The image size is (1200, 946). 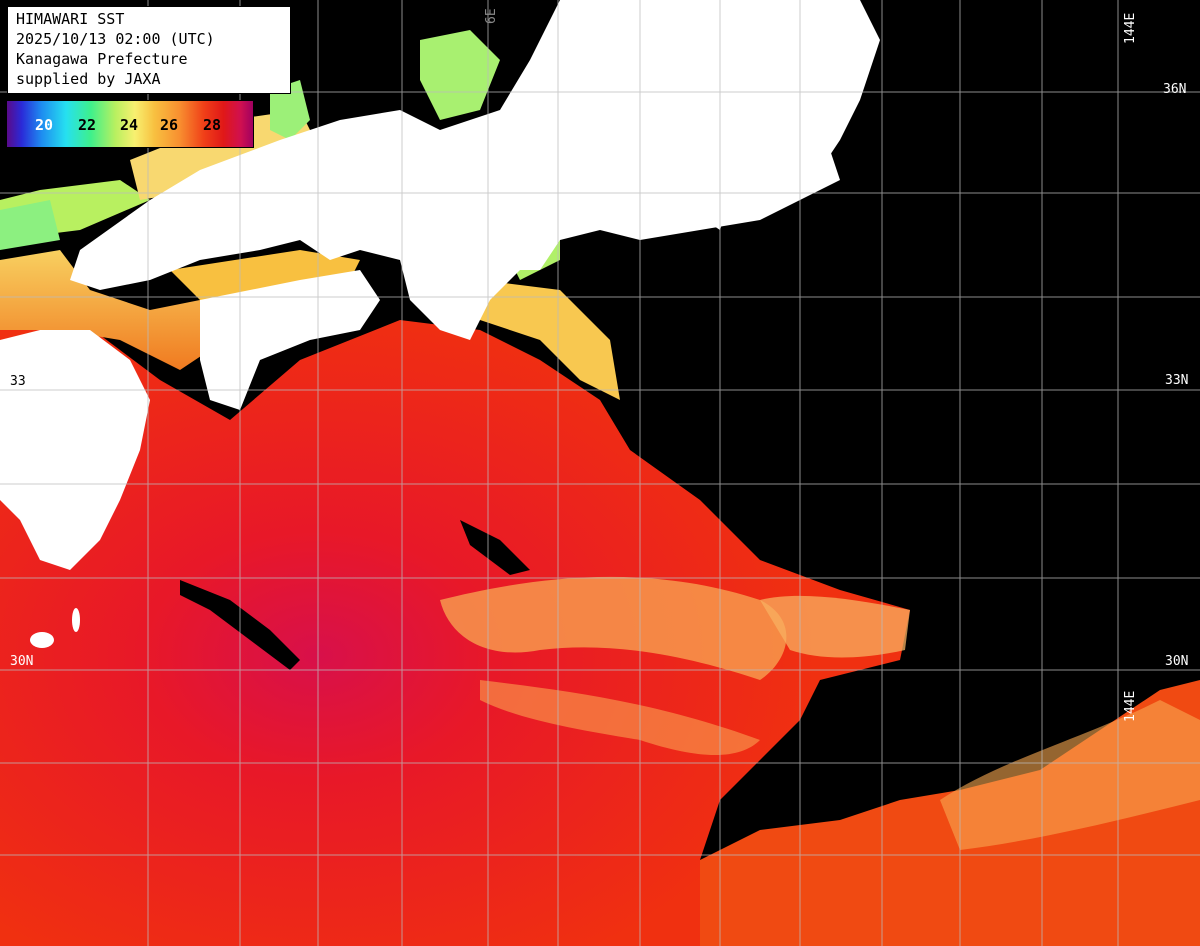 What do you see at coordinates (1130, 28) in the screenshot?
I see `grid-label-lon-144-top: 144E` at bounding box center [1130, 28].